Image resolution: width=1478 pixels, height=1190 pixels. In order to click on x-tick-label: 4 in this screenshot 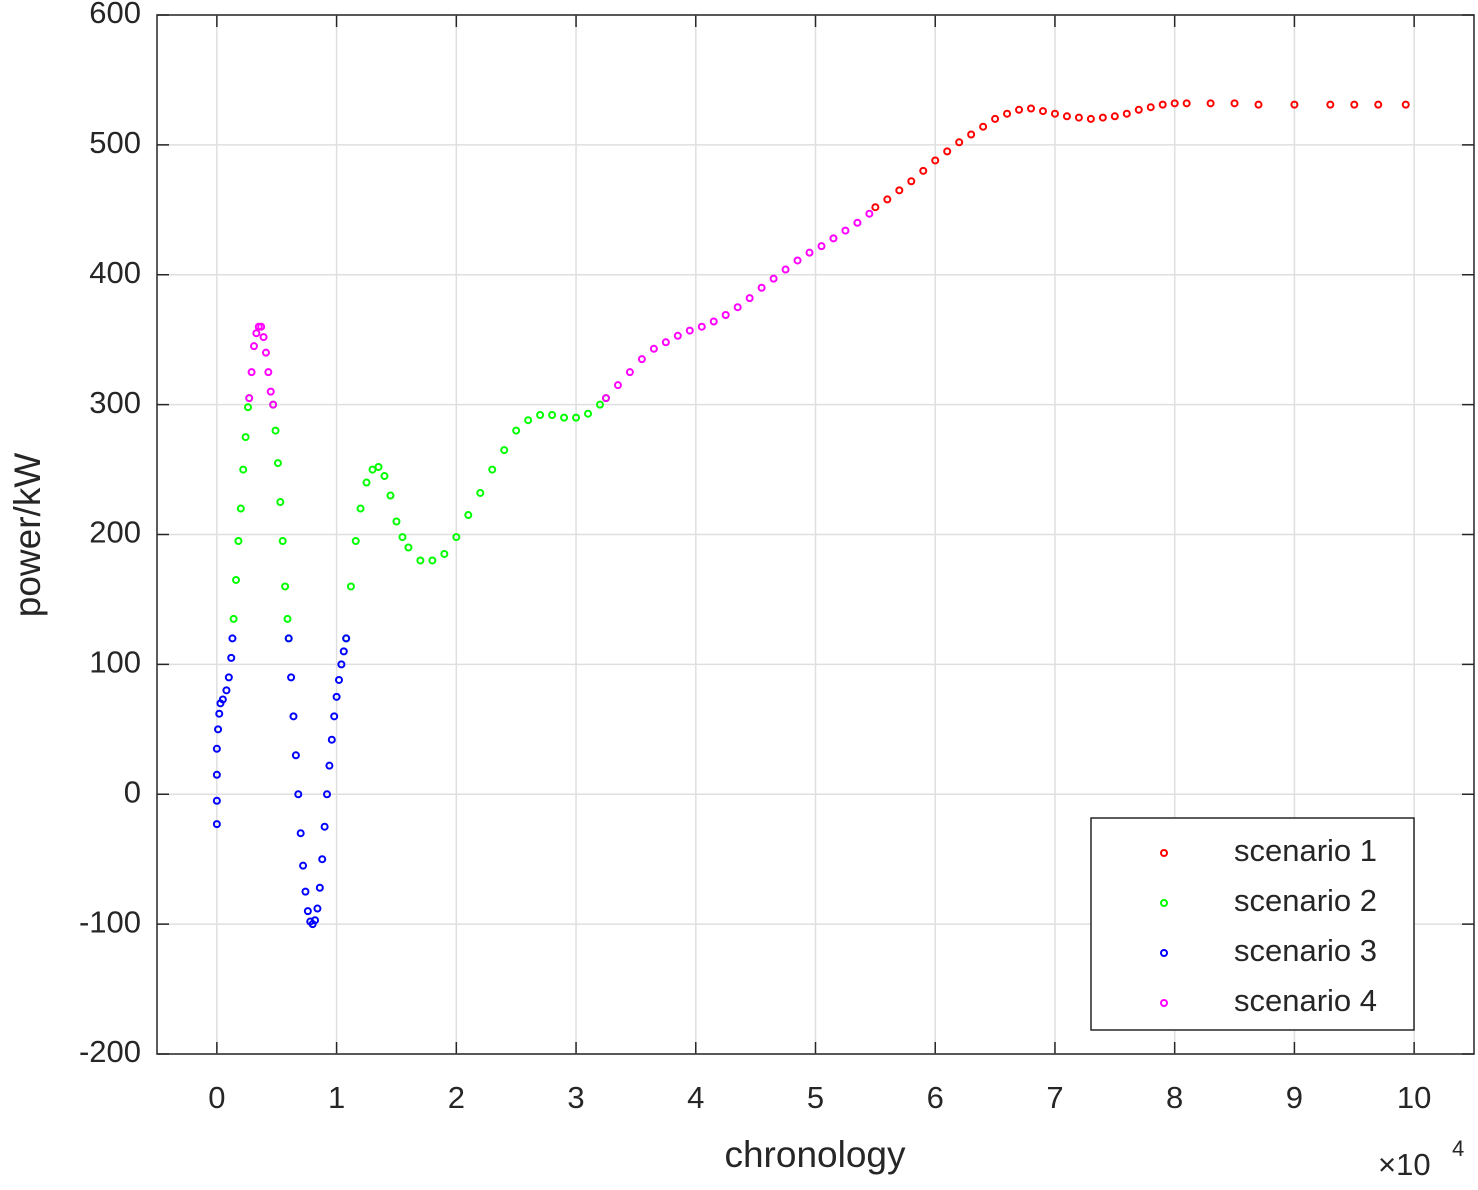, I will do `click(695, 1097)`.